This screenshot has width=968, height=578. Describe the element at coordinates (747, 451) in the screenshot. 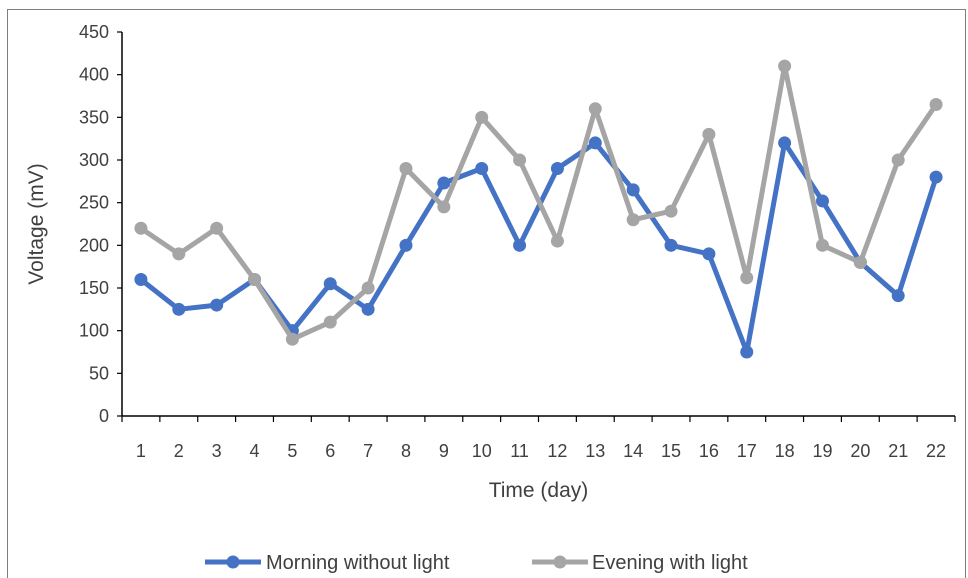

I see `x-tick-label: 17` at that location.